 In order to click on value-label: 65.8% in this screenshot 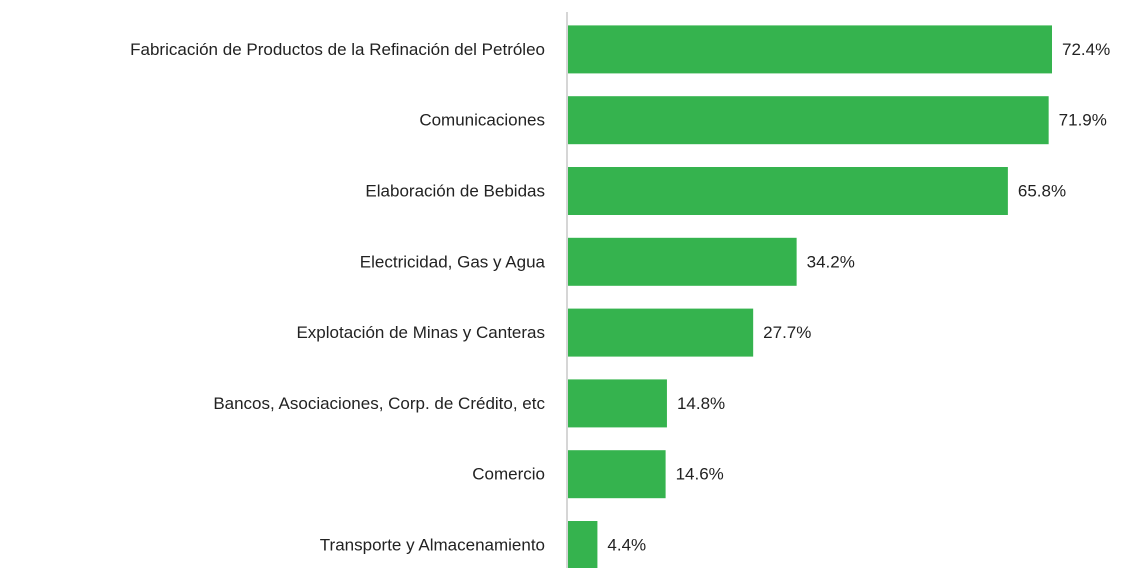, I will do `click(1042, 190)`.